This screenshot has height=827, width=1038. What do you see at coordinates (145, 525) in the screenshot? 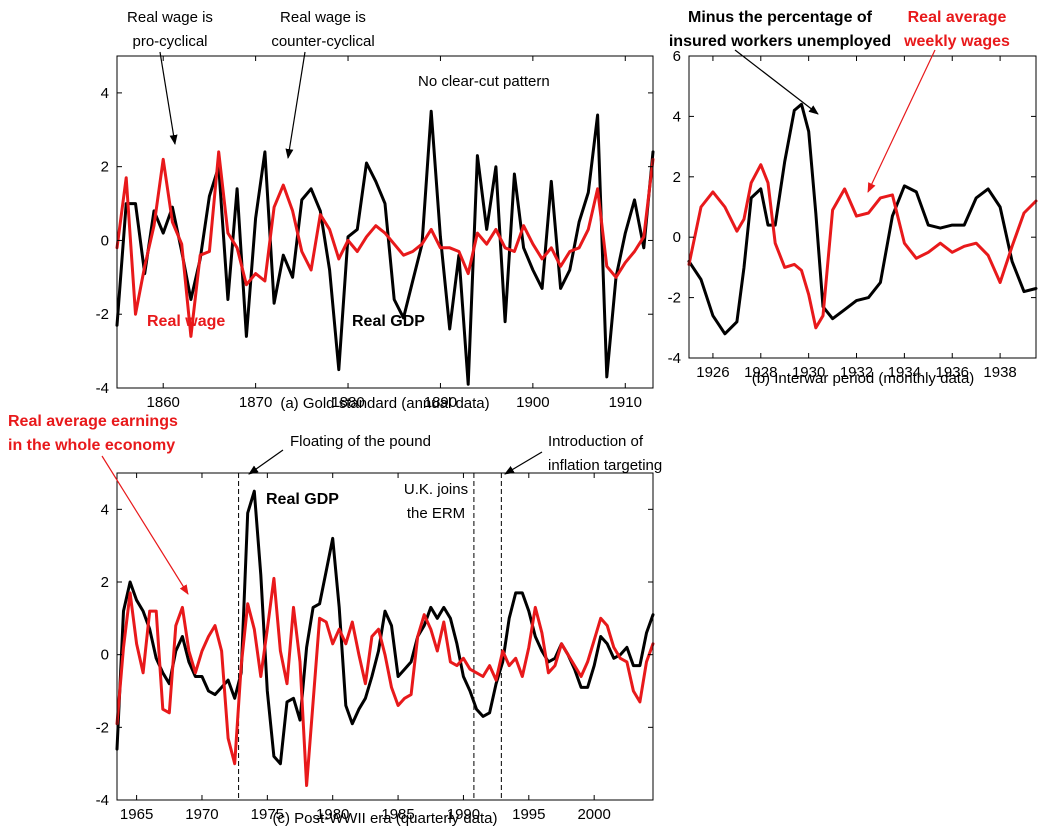
I see `arrow-earnings` at bounding box center [145, 525].